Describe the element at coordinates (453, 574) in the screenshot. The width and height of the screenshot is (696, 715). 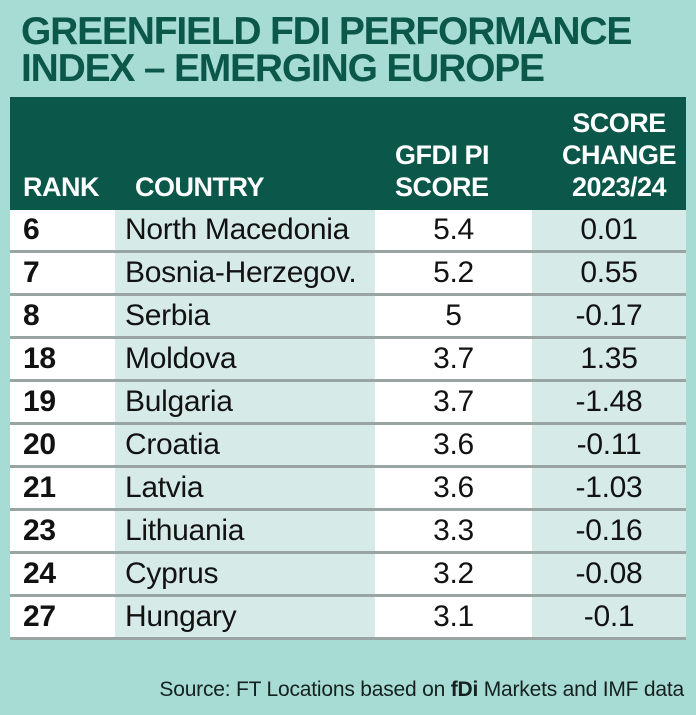
I see `score-cell: 3.2` at that location.